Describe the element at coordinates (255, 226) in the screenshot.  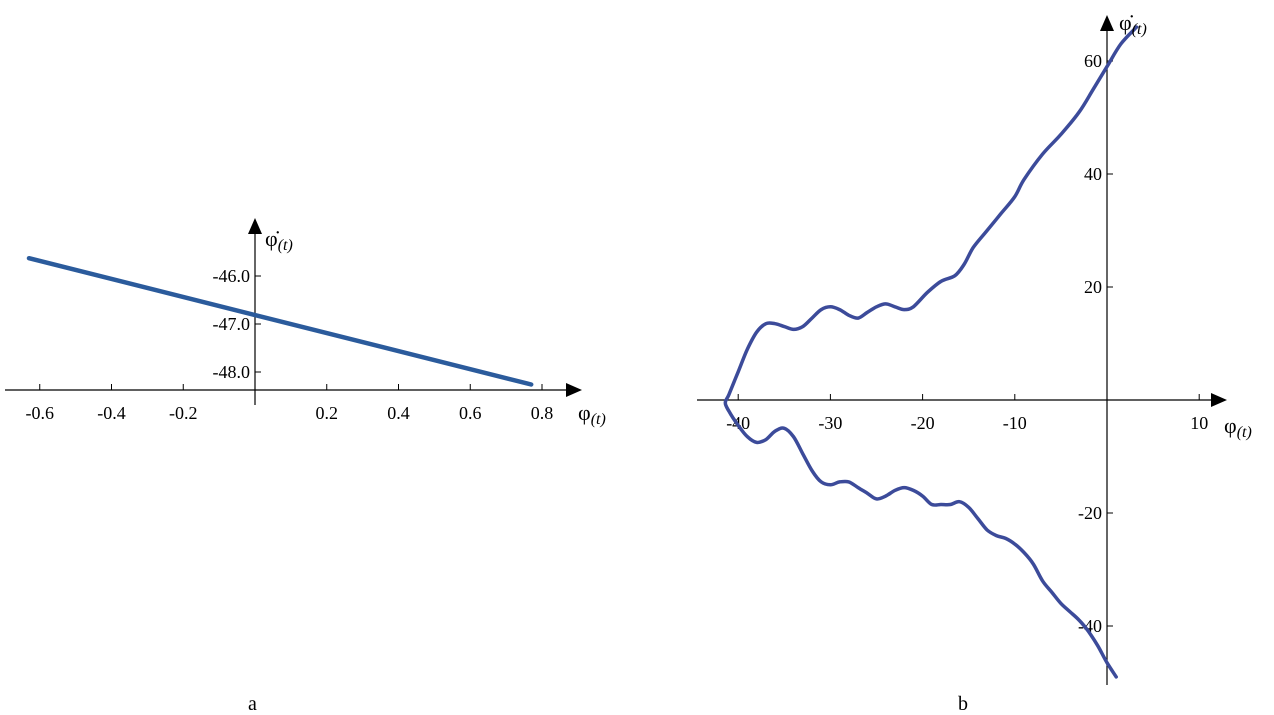
I see `chart-a-y-axis-arrow` at that location.